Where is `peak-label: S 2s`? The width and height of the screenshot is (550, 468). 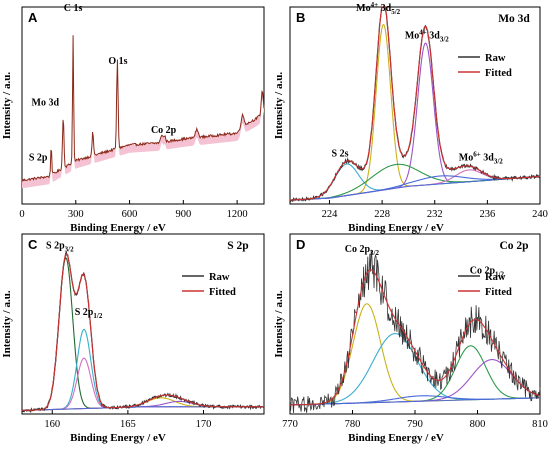 peak-label: S 2s is located at coordinates (340, 154).